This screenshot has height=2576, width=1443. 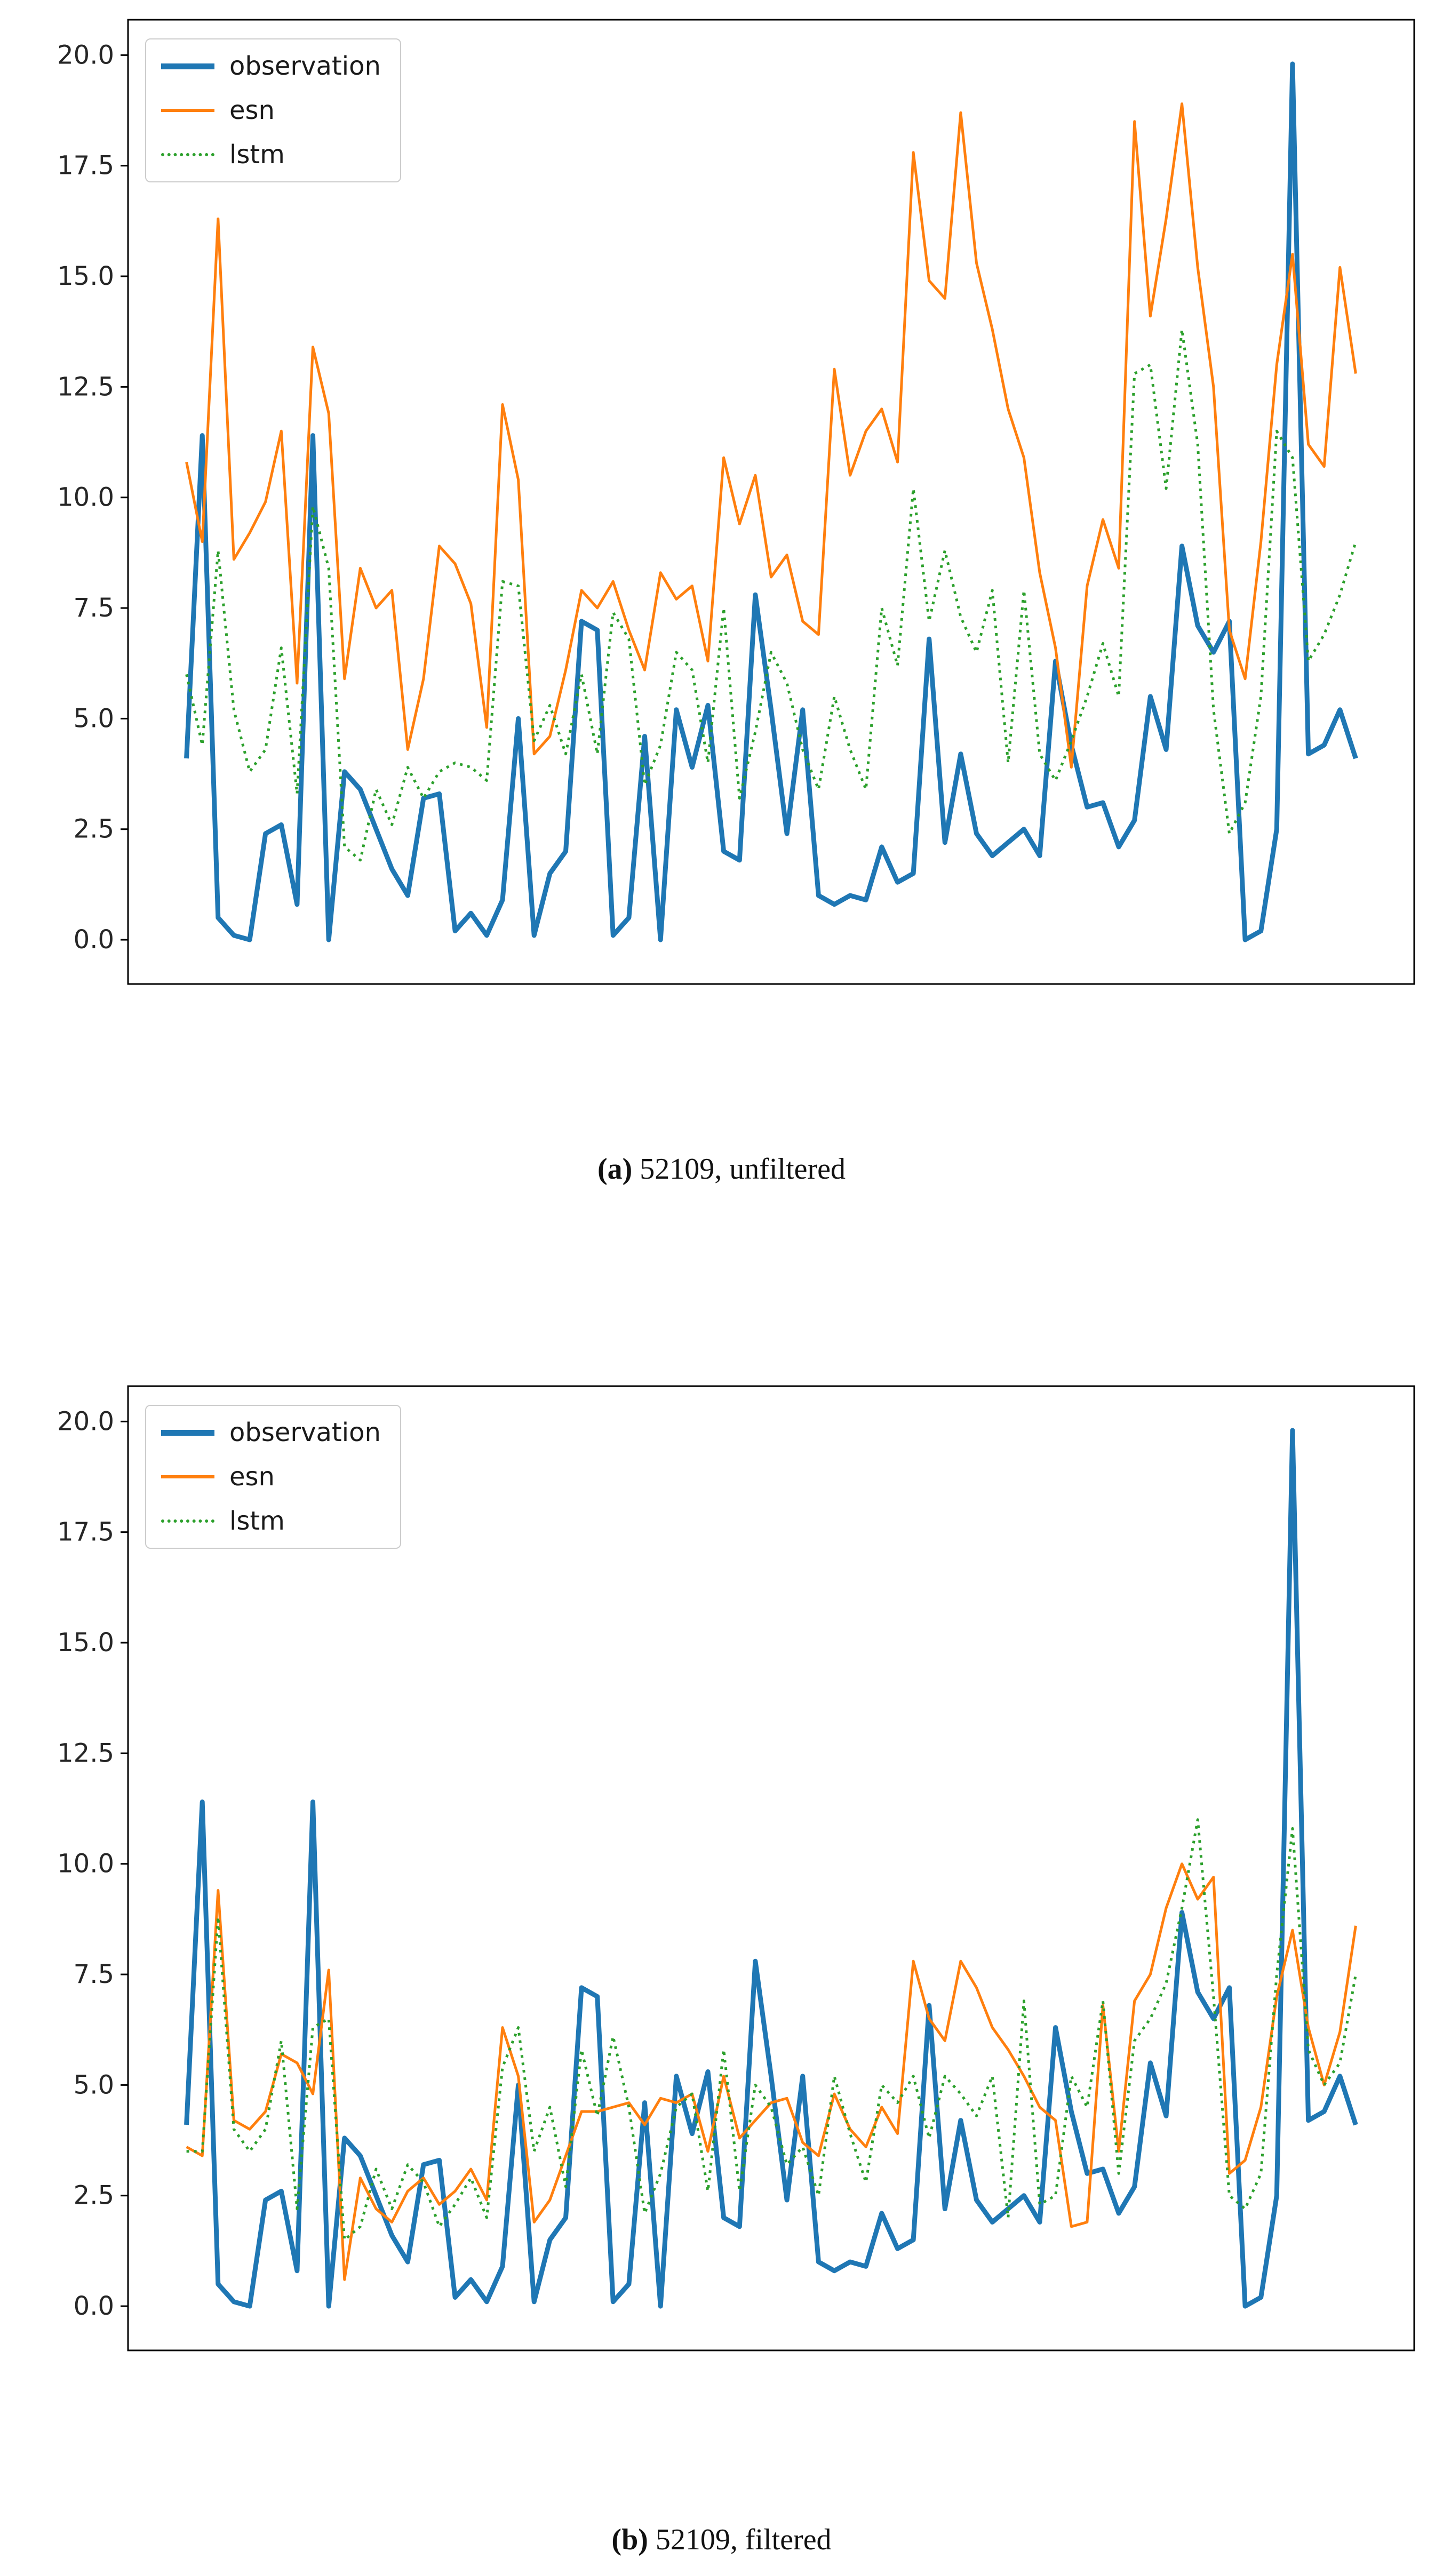 What do you see at coordinates (772, 2071) in the screenshot?
I see `esn-line` at bounding box center [772, 2071].